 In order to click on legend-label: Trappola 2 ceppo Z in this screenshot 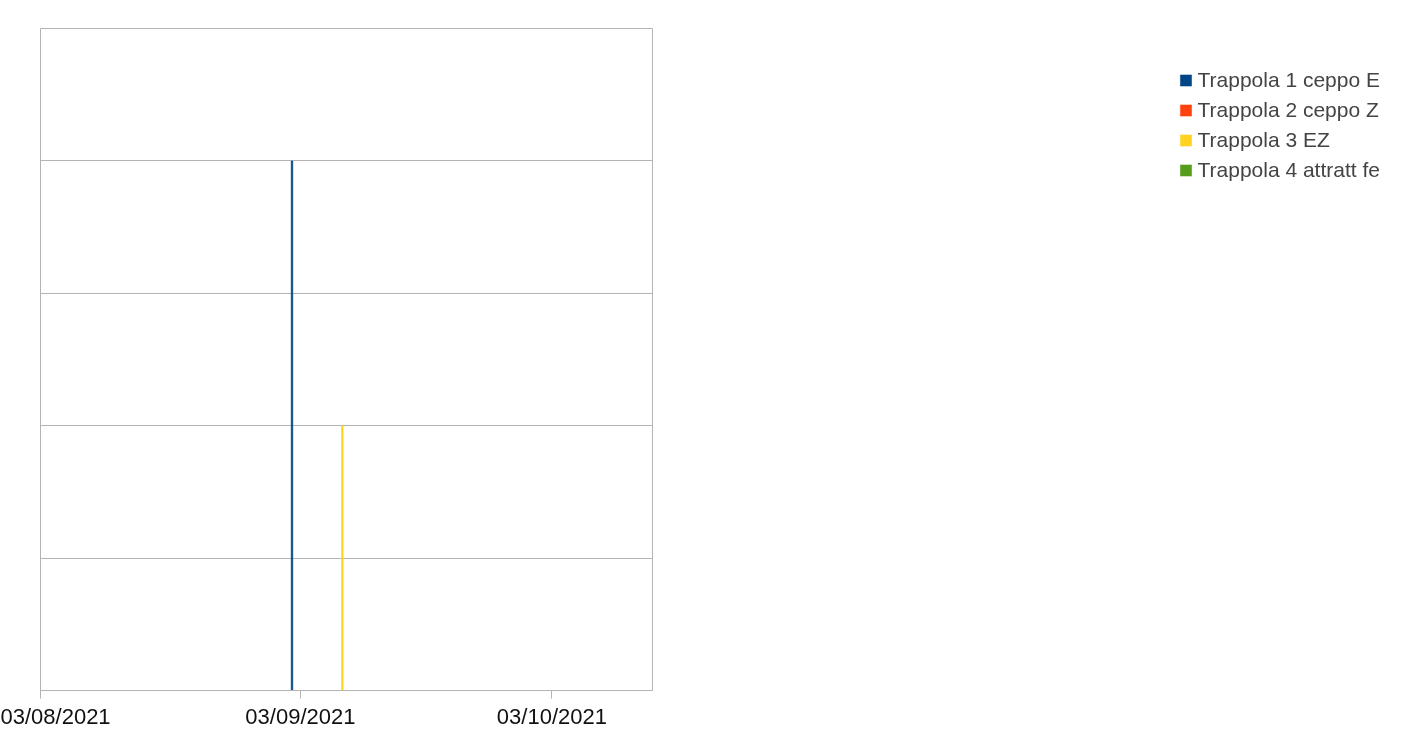, I will do `click(1288, 110)`.